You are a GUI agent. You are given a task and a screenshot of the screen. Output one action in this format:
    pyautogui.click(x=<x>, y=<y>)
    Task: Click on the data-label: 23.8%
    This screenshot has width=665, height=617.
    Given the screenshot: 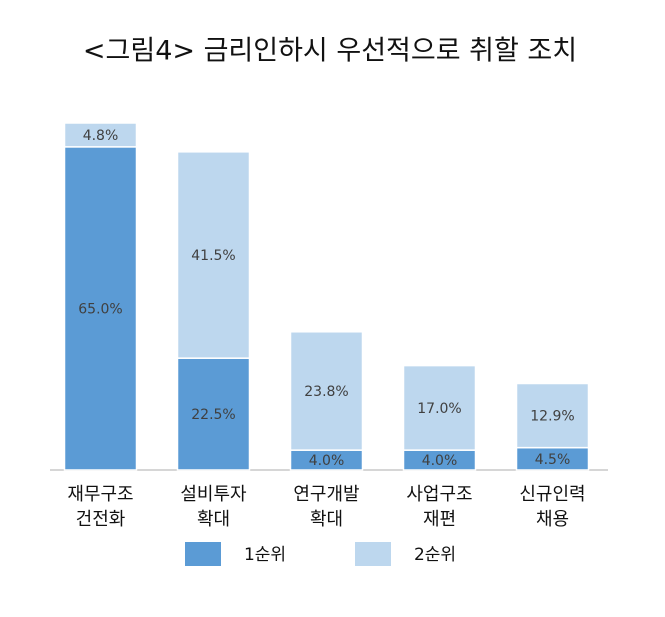 What is the action you would take?
    pyautogui.click(x=326, y=392)
    